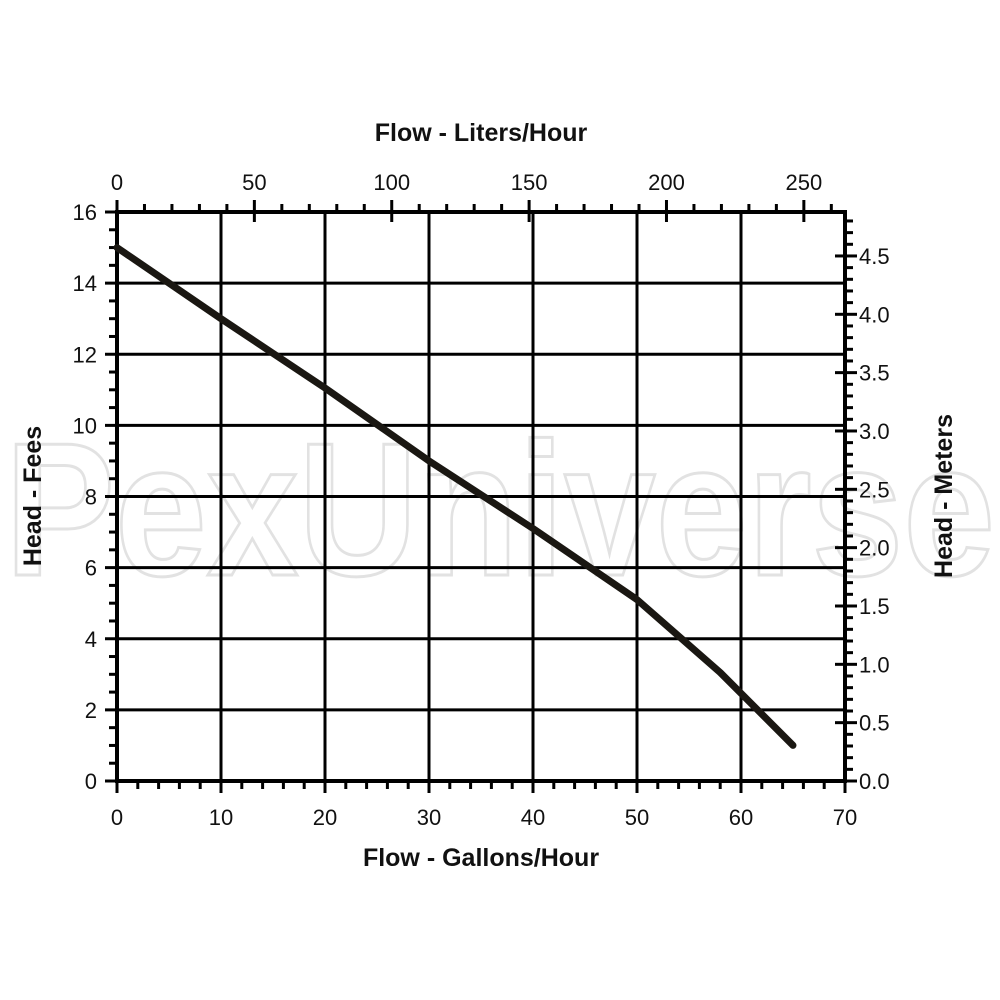  What do you see at coordinates (325, 817) in the screenshot?
I see `x-tick-label: 20` at bounding box center [325, 817].